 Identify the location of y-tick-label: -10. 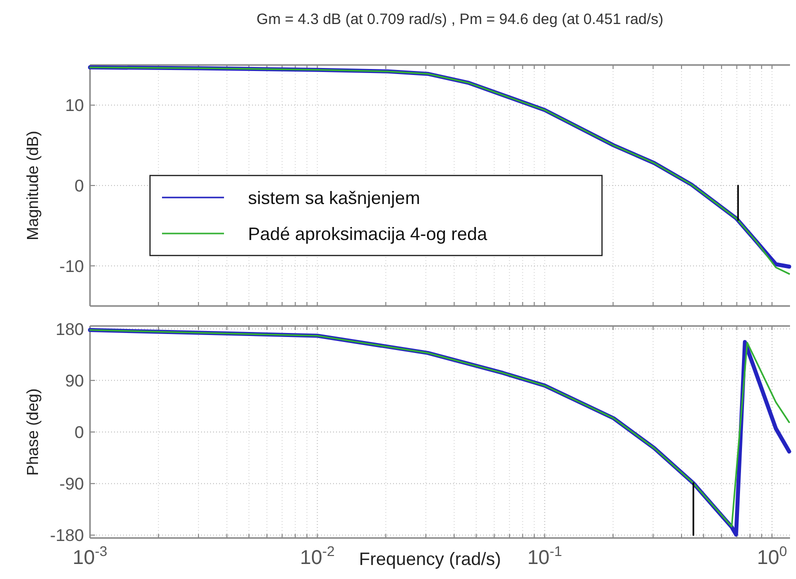
(71, 266).